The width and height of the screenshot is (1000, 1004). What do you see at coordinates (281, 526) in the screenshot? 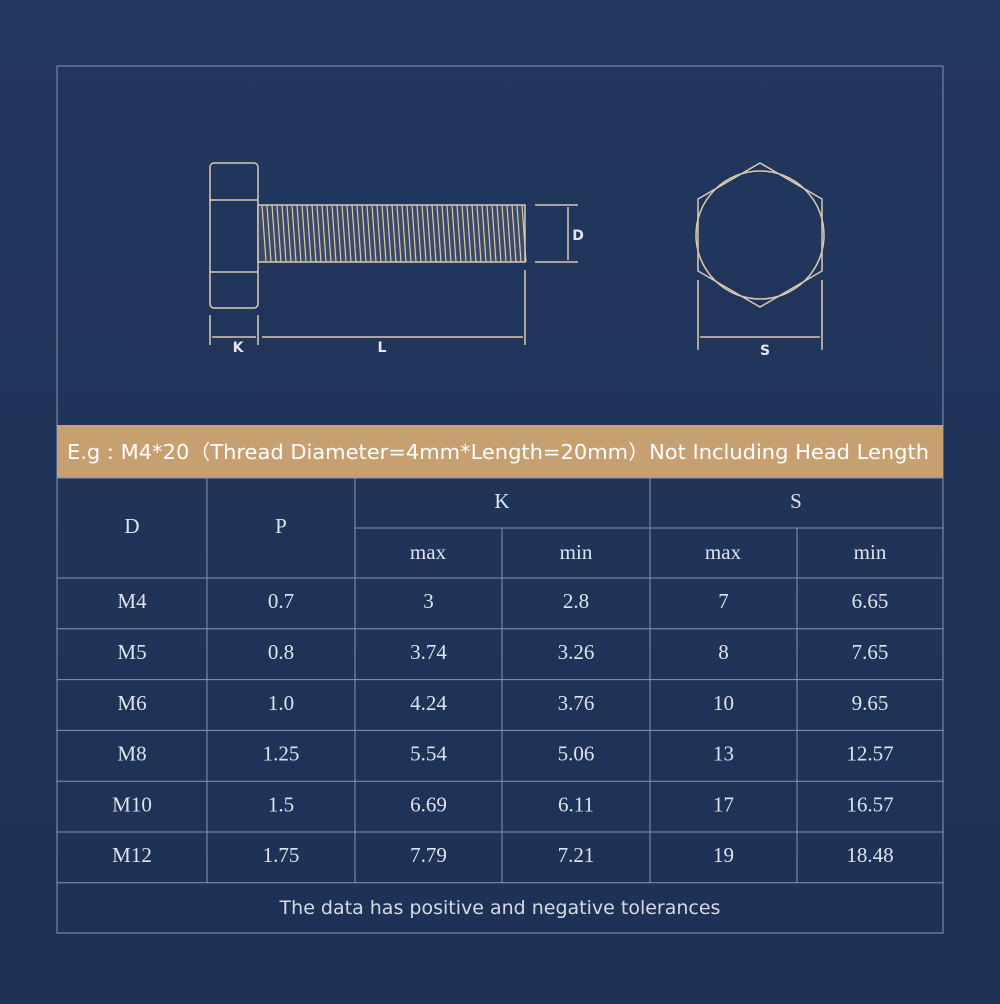
I see `header-cell: P` at bounding box center [281, 526].